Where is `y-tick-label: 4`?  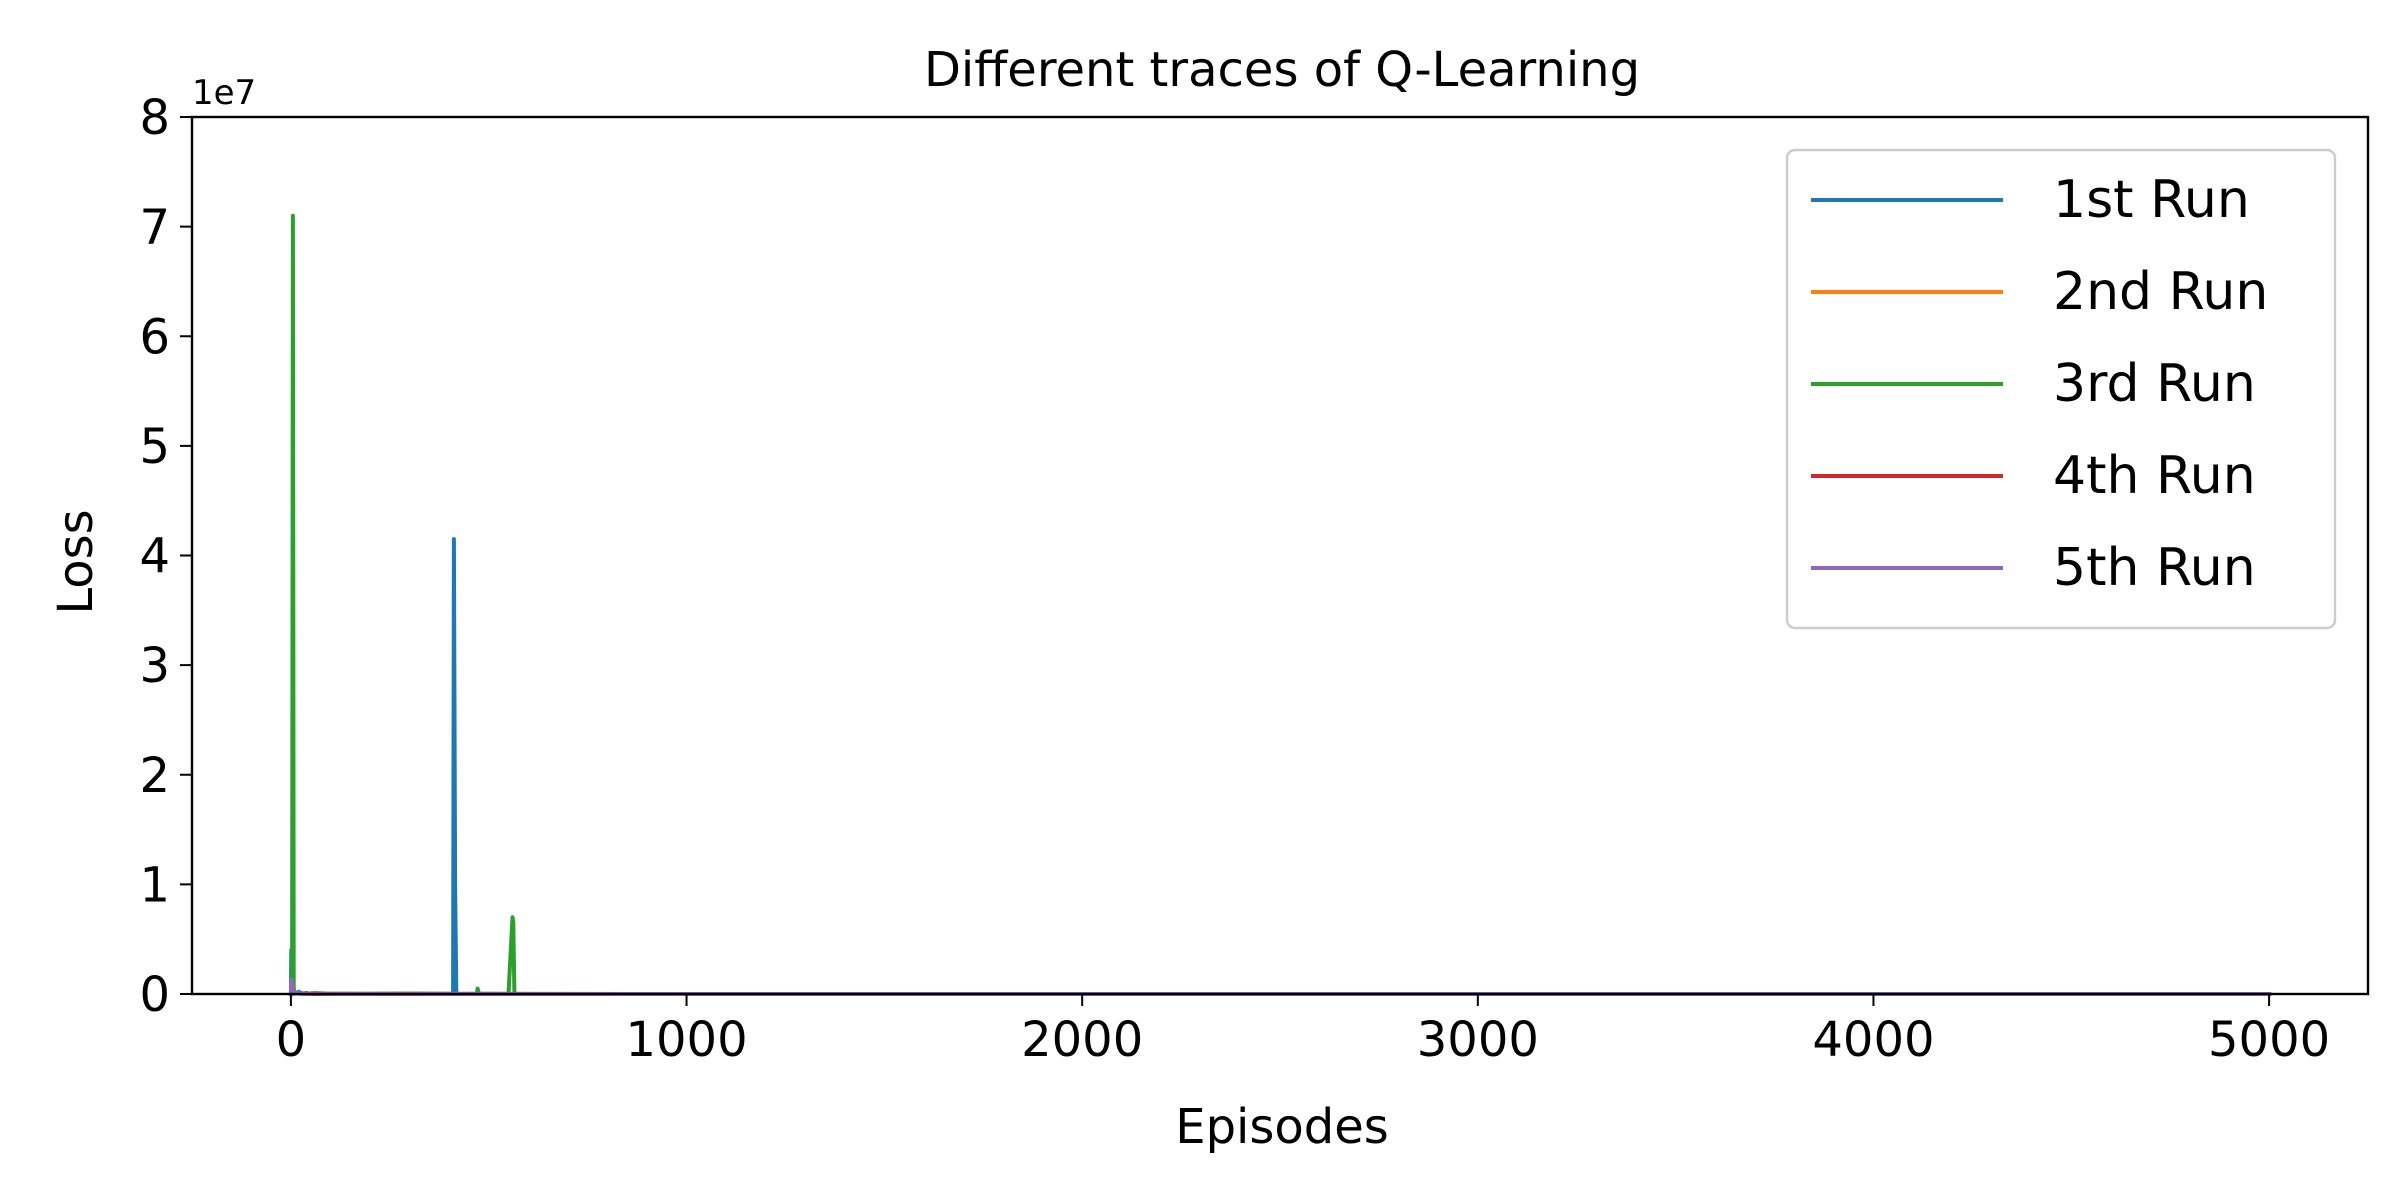 y-tick-label: 4 is located at coordinates (154, 557).